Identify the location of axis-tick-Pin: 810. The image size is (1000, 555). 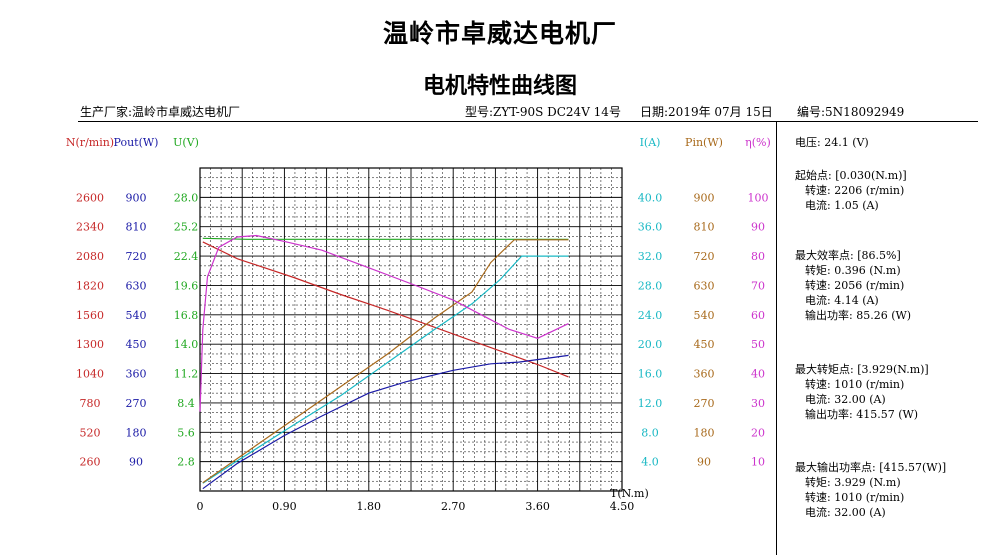
(704, 227).